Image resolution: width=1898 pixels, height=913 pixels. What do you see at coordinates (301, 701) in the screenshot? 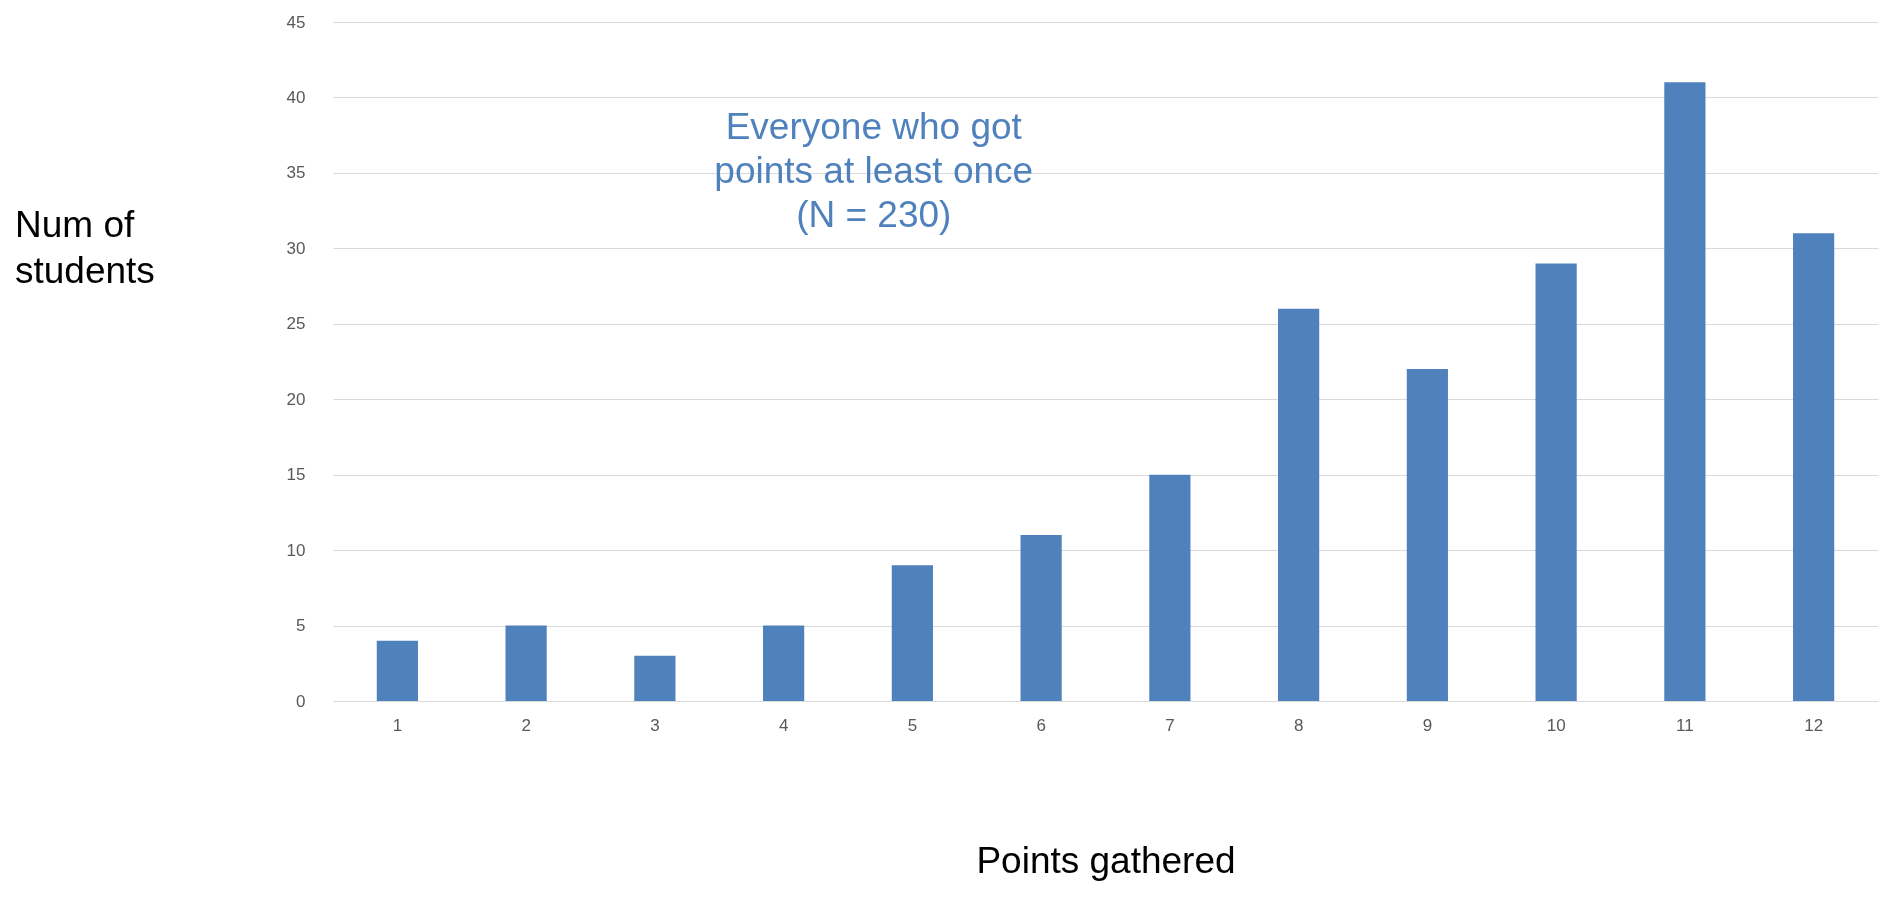
I see `y-tick-label: 0` at bounding box center [301, 701].